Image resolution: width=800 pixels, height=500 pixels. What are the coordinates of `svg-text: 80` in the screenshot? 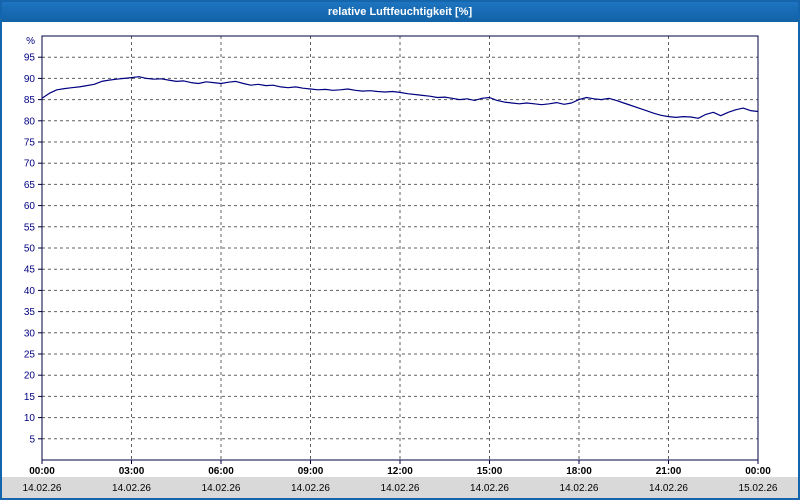 It's located at (30, 121).